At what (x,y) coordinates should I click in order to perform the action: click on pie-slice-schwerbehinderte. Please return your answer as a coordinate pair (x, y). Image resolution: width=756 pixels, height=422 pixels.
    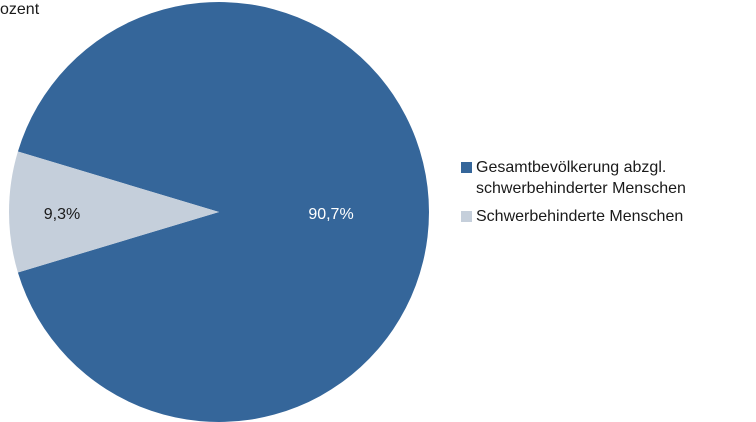
    Looking at the image, I should click on (114, 212).